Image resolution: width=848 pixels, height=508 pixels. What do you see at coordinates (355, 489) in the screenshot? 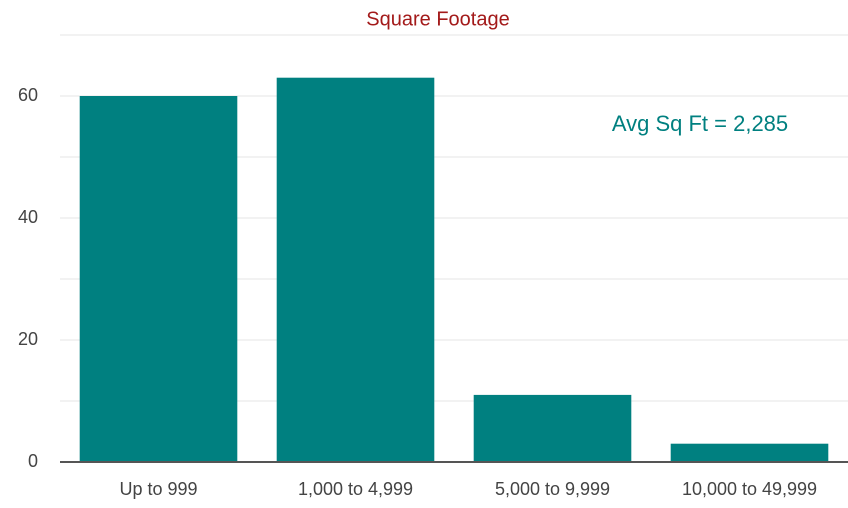
I see `x-tick-label: 1,000 to 4,999` at bounding box center [355, 489].